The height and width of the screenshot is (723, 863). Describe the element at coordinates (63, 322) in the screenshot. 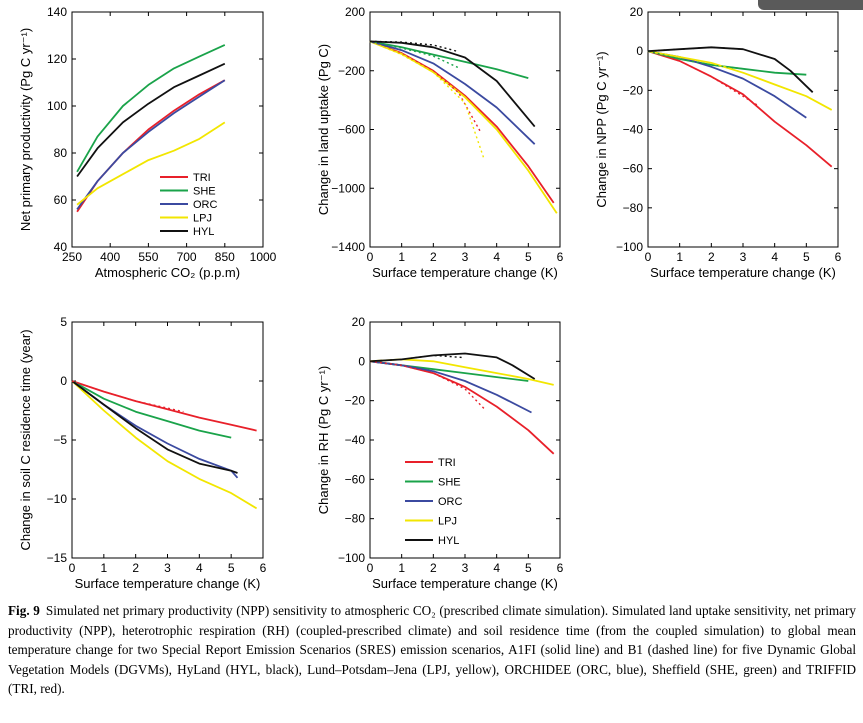

I see `y-tick-label: 5` at that location.